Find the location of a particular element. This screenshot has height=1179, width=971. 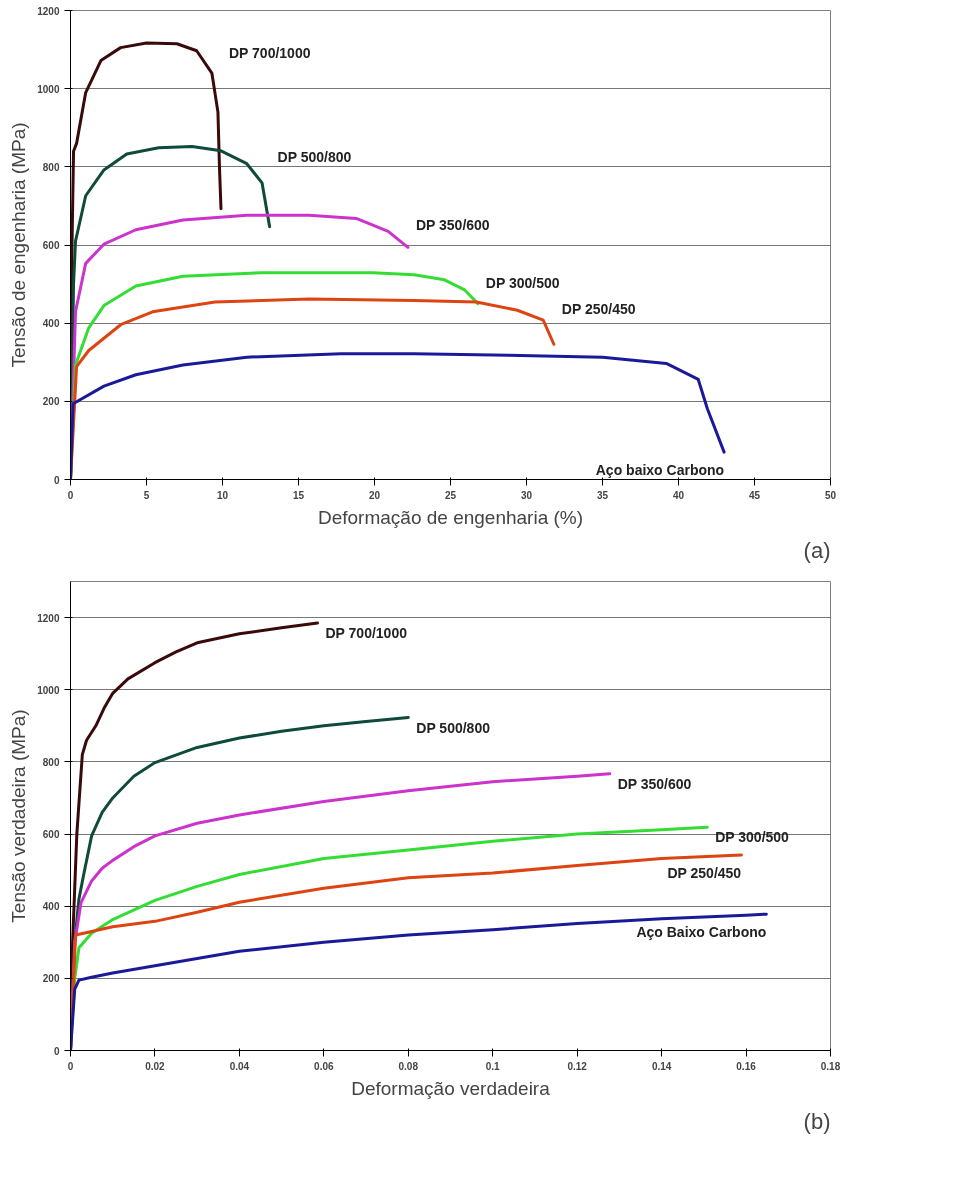

x-tick-label: 40 is located at coordinates (678, 495).